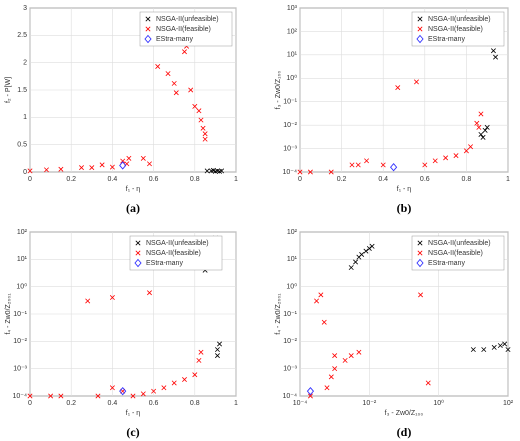 This screenshot has height=441, width=520. What do you see at coordinates (404, 189) in the screenshot?
I see `x-axis-label: f₁ - η` at bounding box center [404, 189].